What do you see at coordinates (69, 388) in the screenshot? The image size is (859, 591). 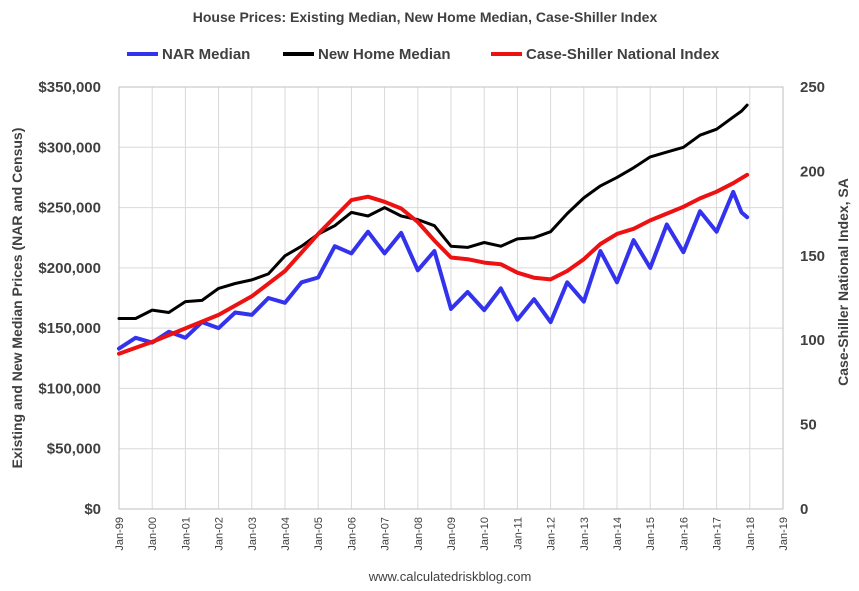 I see `left-tick-label: $100,000` at bounding box center [69, 388].